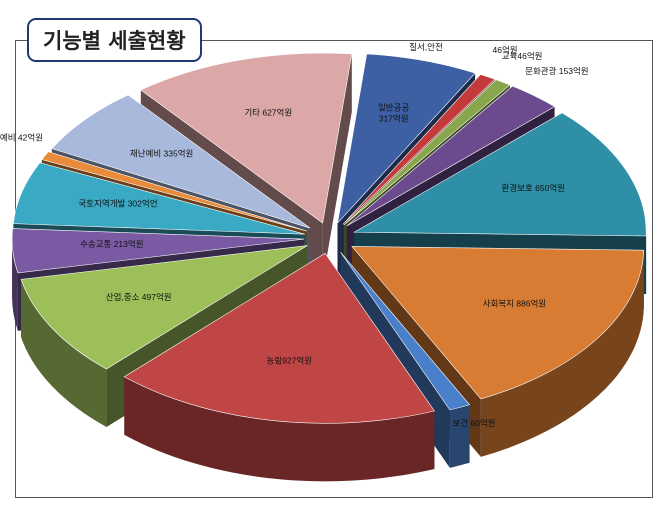  What do you see at coordinates (164, 307) in the screenshot?
I see `slice-산업,중소` at bounding box center [164, 307].